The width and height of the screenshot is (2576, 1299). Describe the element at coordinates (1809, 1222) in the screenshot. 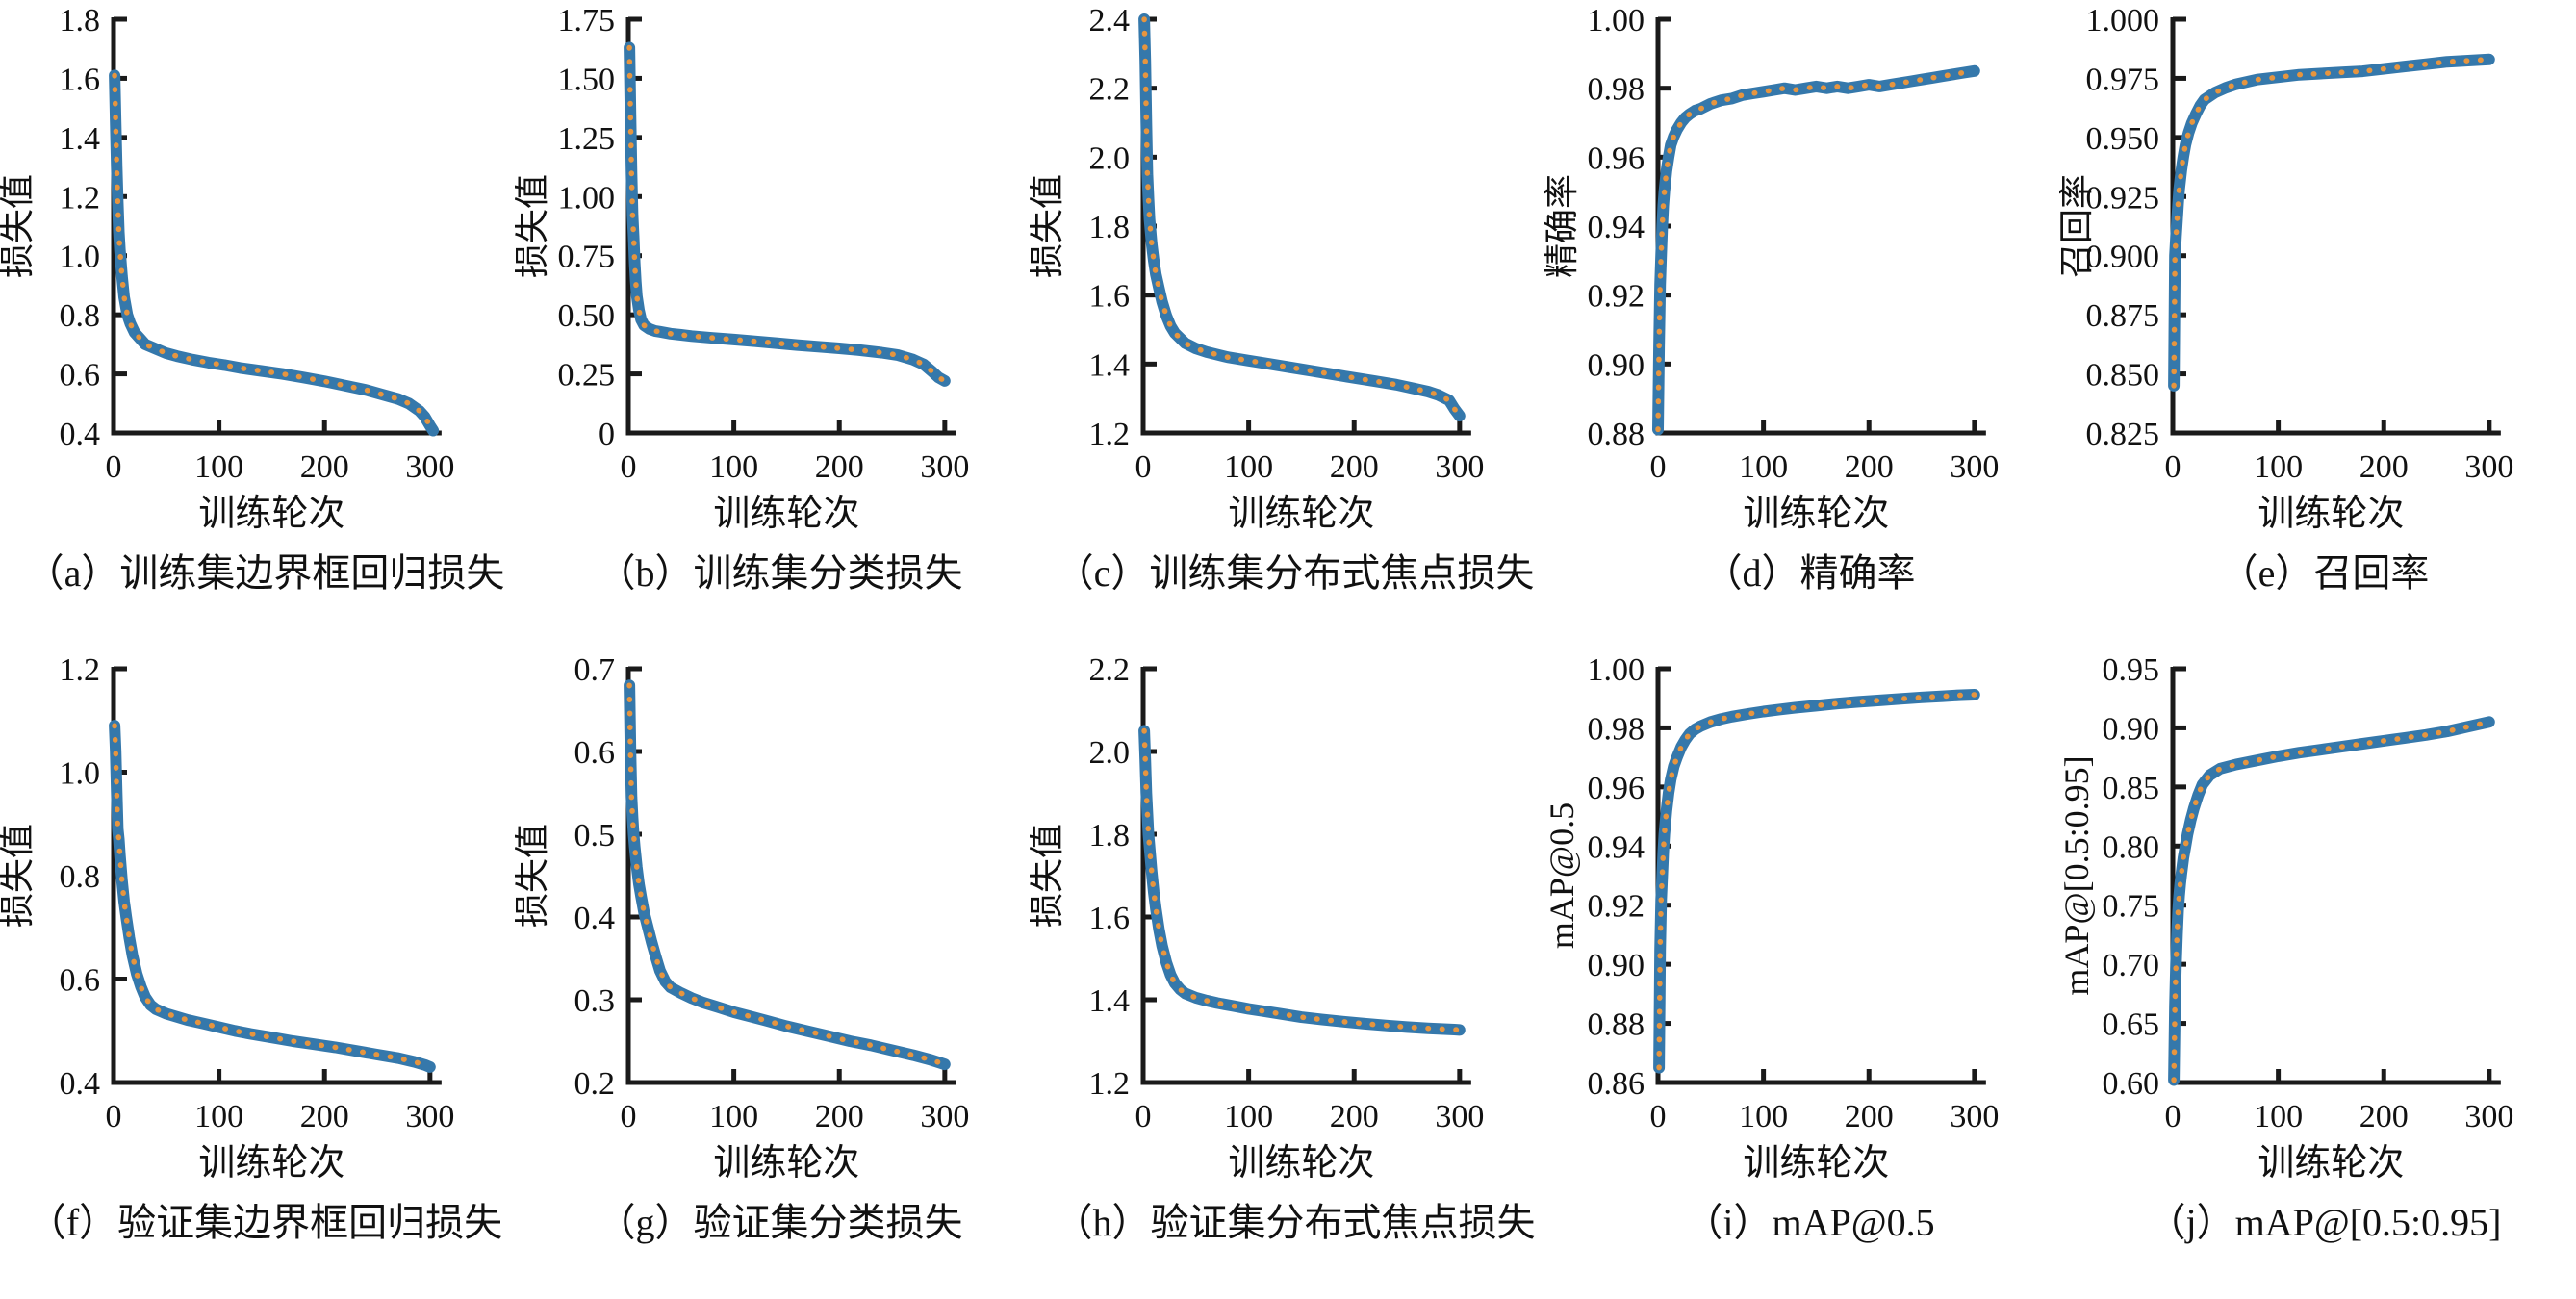

I see `subplot-i-caption: （i）mAP@0.5` at that location.